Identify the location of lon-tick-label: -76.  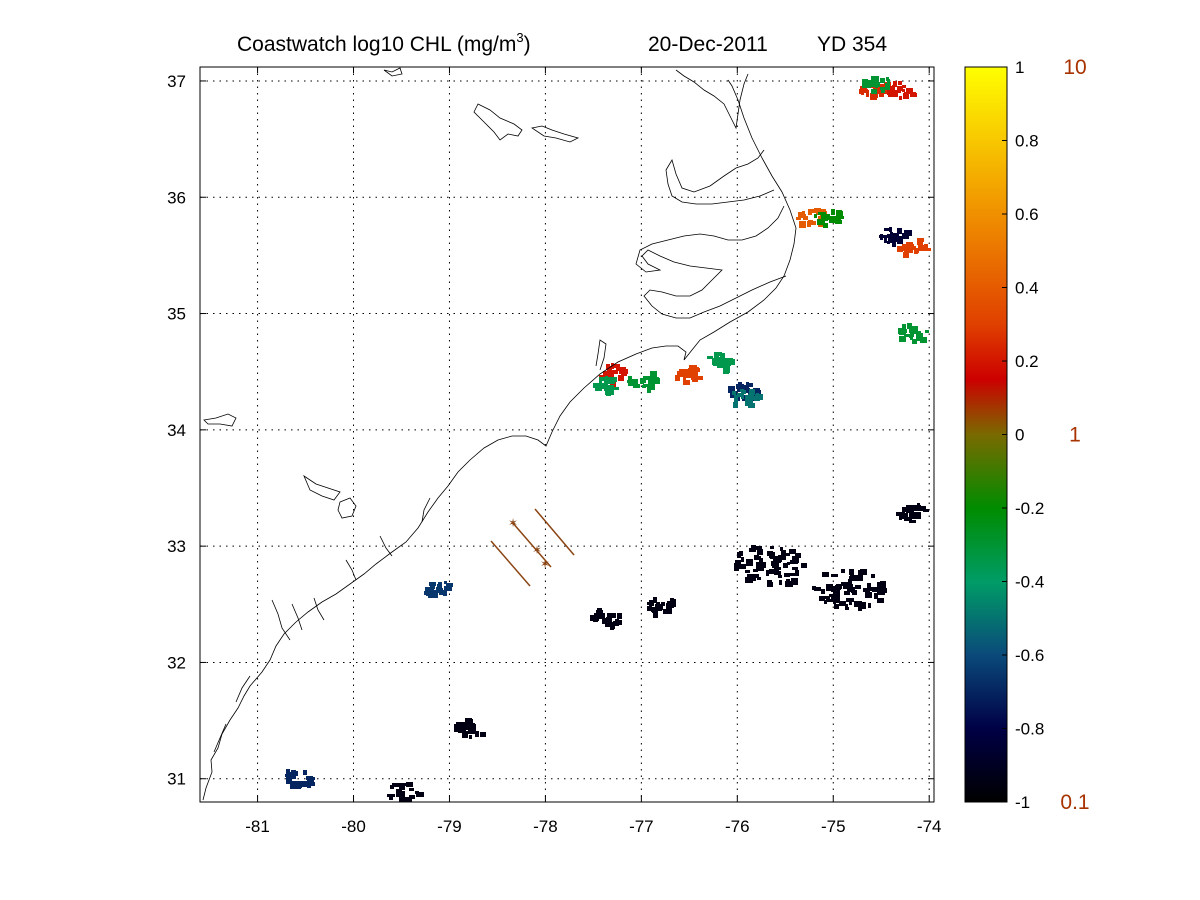
(737, 826).